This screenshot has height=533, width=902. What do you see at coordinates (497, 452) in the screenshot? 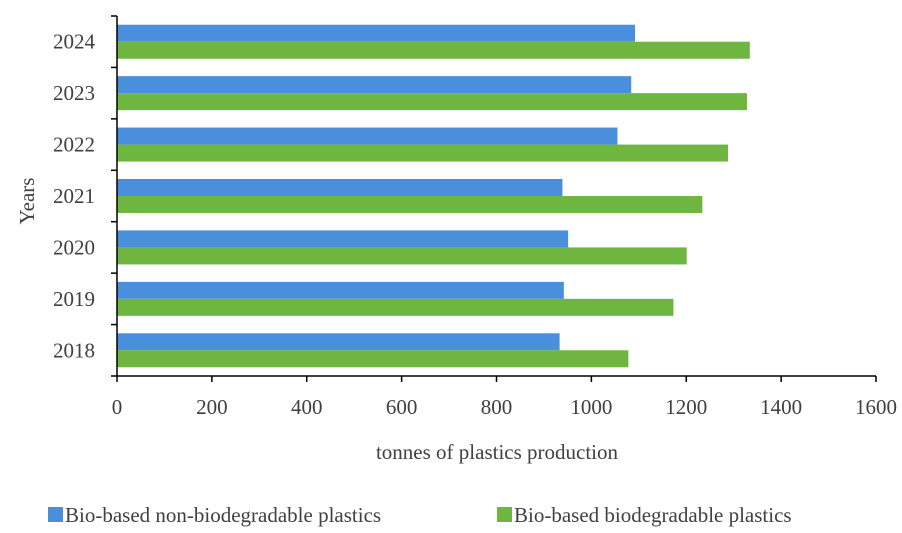
I see `x-axis-title: tonnes of plastics production` at bounding box center [497, 452].